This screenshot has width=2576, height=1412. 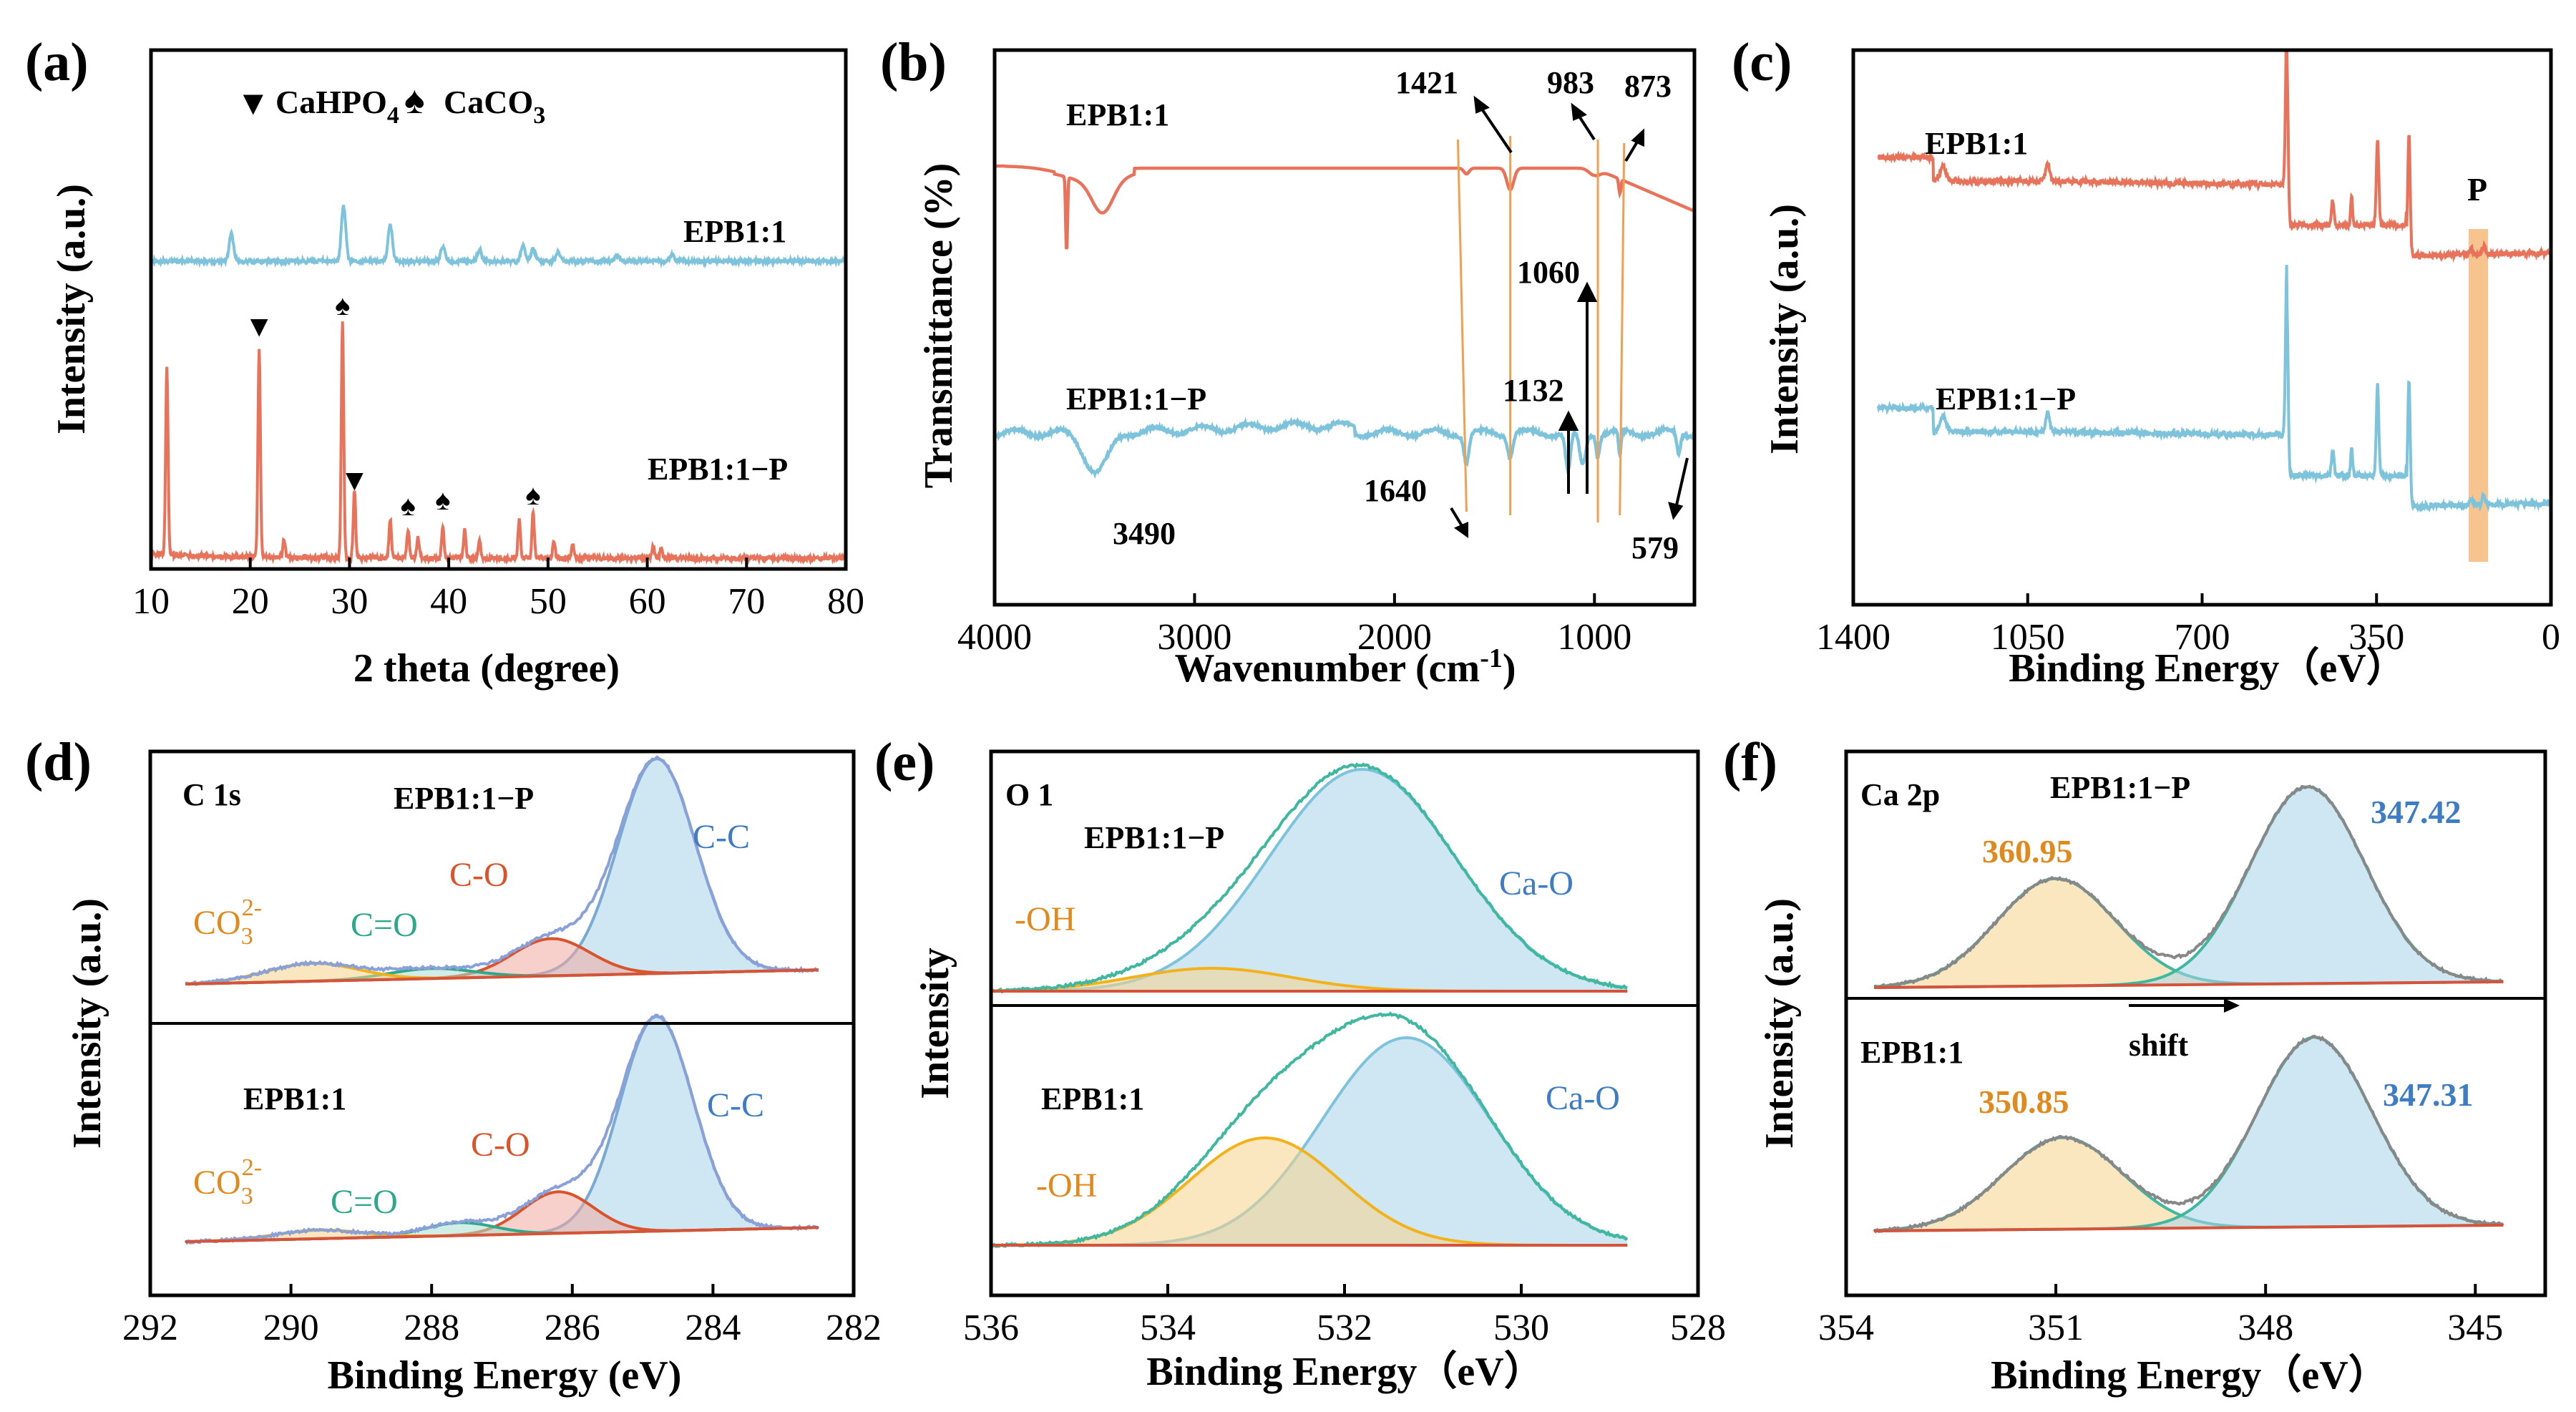 I want to click on x-axis-label-c: Binding Energy（eV）, so click(x=2207, y=668).